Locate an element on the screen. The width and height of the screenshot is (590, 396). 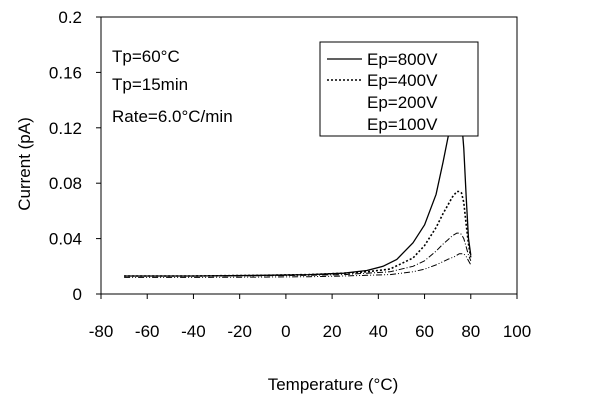
y-axis-title: Current (pA) is located at coordinates (24, 164).